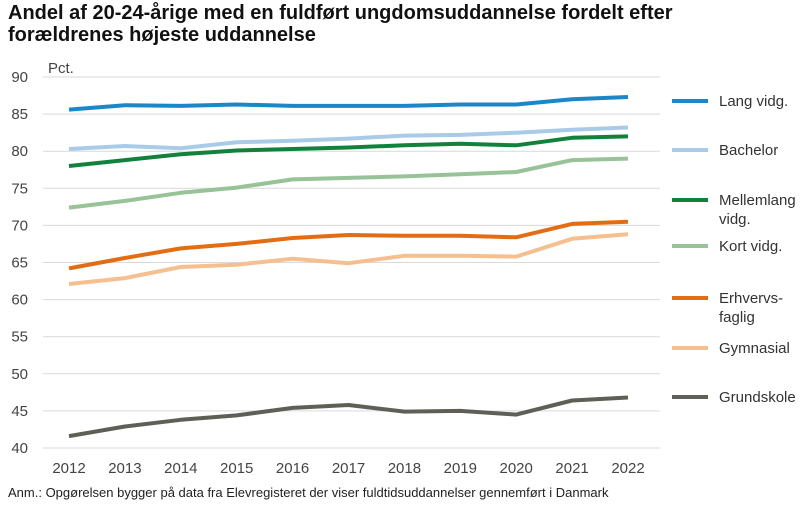 This screenshot has width=800, height=505. Describe the element at coordinates (348, 103) in the screenshot. I see `series-line-lang-vidg` at that location.